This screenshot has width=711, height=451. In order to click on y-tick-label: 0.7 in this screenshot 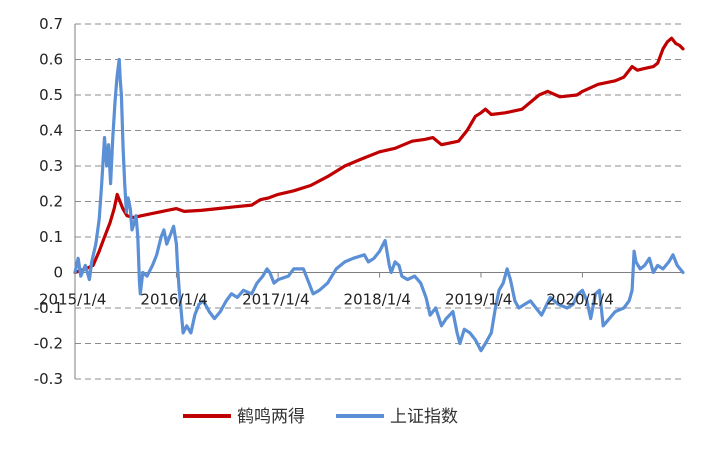, I will do `click(51, 24)`.